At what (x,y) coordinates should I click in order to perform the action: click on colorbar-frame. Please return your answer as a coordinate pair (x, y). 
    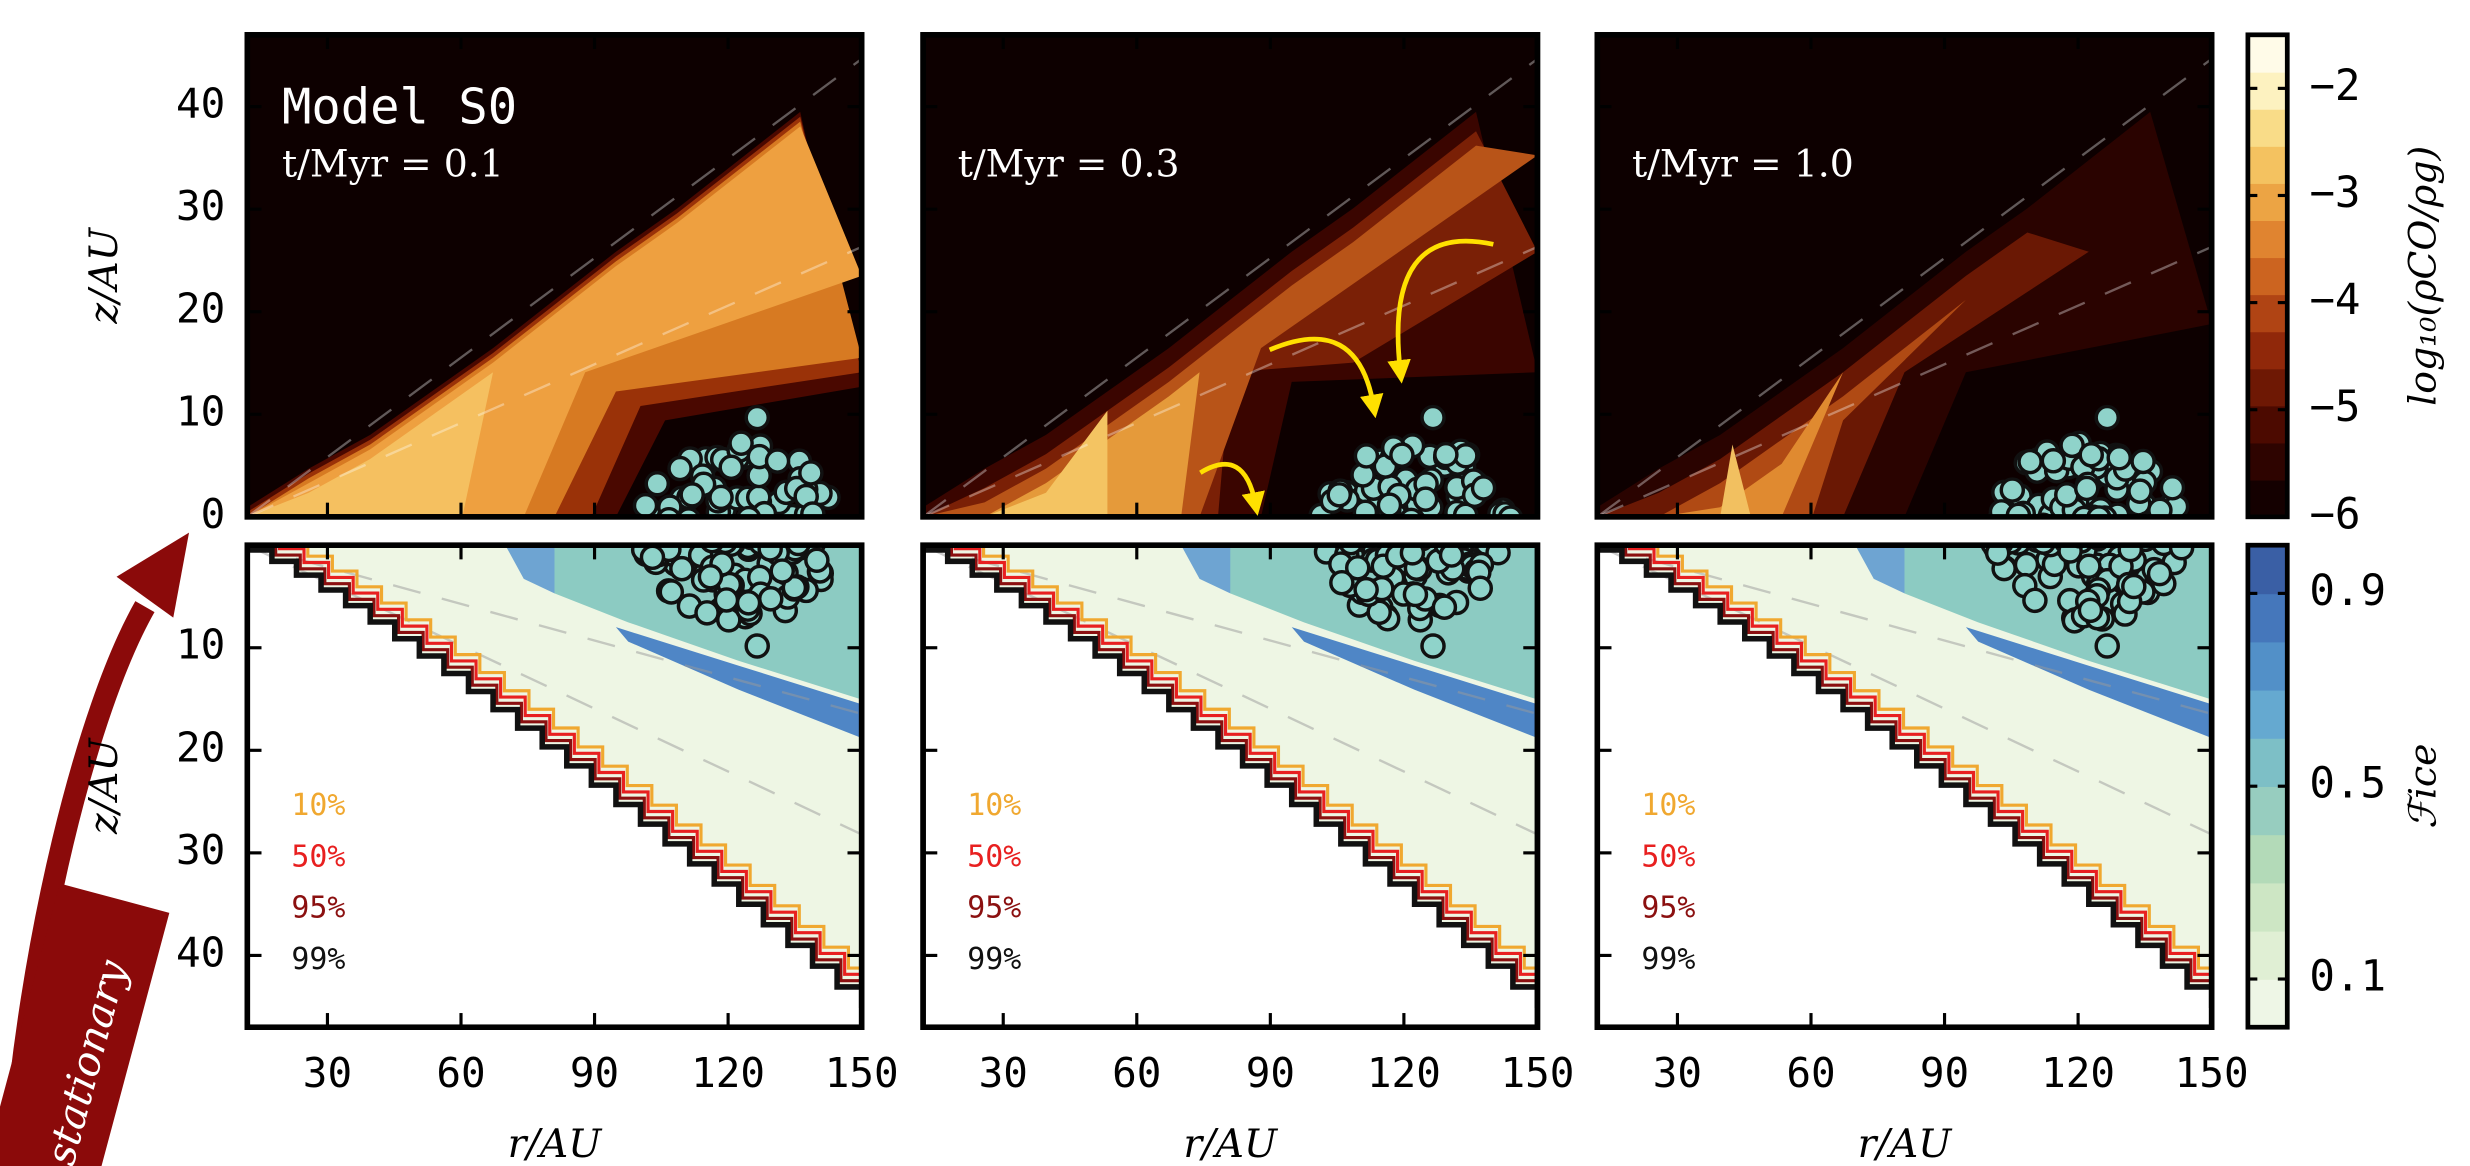
    Looking at the image, I should click on (2267, 276).